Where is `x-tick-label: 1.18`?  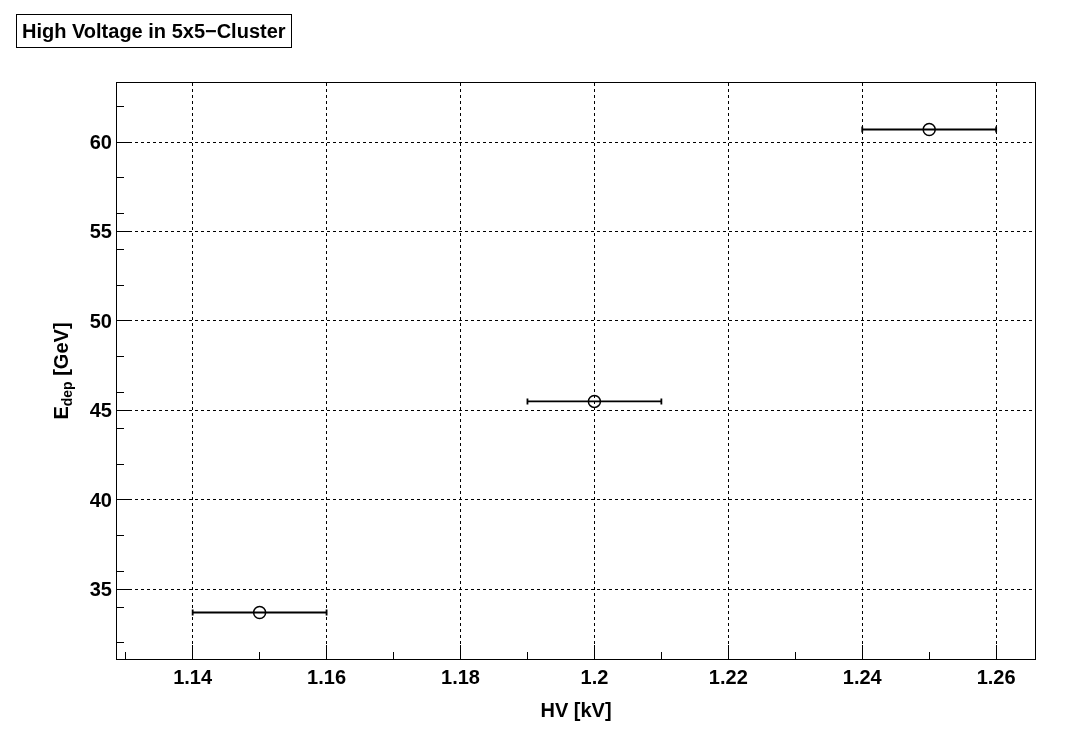 x-tick-label: 1.18 is located at coordinates (460, 677).